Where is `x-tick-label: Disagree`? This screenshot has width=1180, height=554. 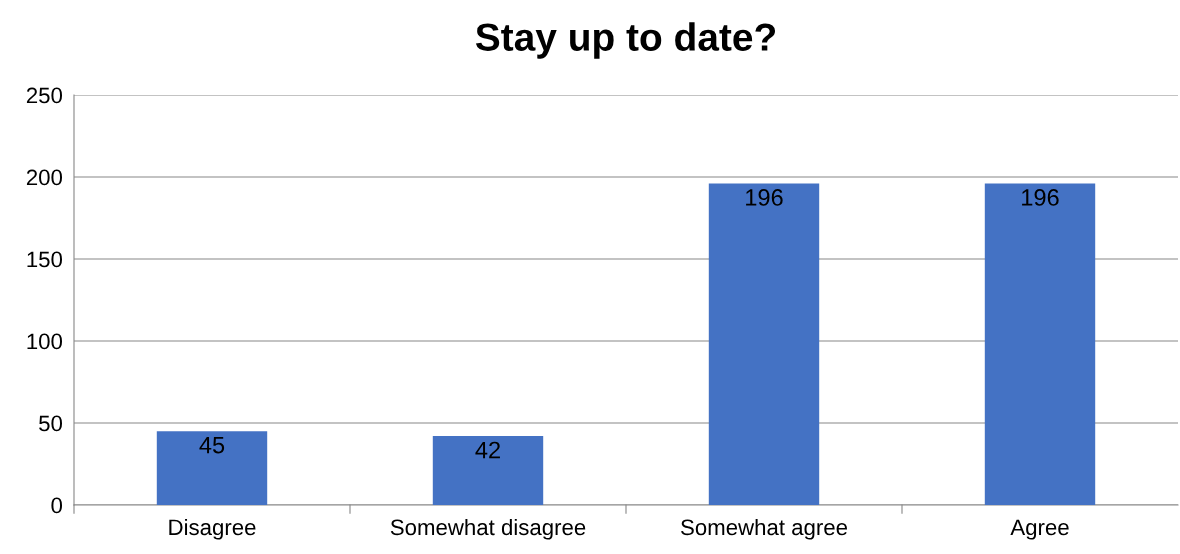
x-tick-label: Disagree is located at coordinates (212, 529).